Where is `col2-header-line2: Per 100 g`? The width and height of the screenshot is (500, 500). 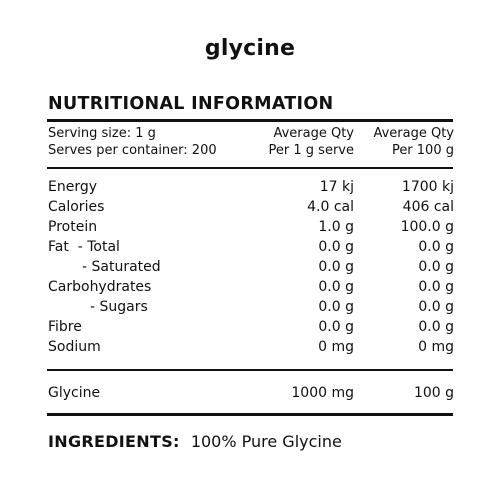
col2-header-line2: Per 100 g is located at coordinates (422, 150).